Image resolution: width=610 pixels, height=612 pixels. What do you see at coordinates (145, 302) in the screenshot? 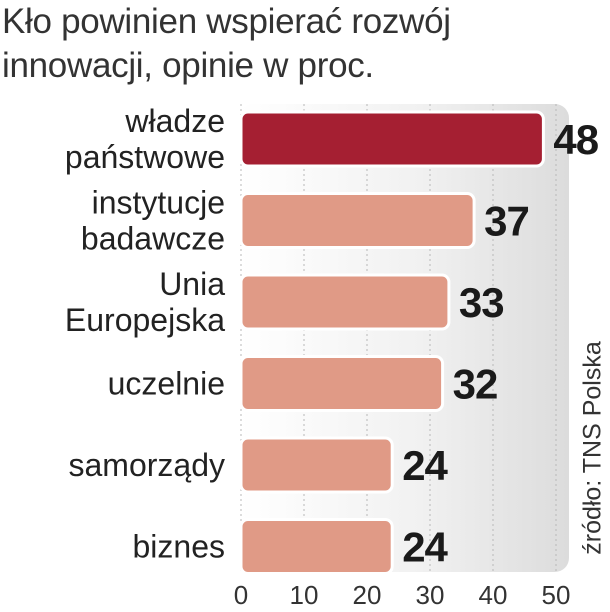
I see `category-label: Unia Europejska` at bounding box center [145, 302].